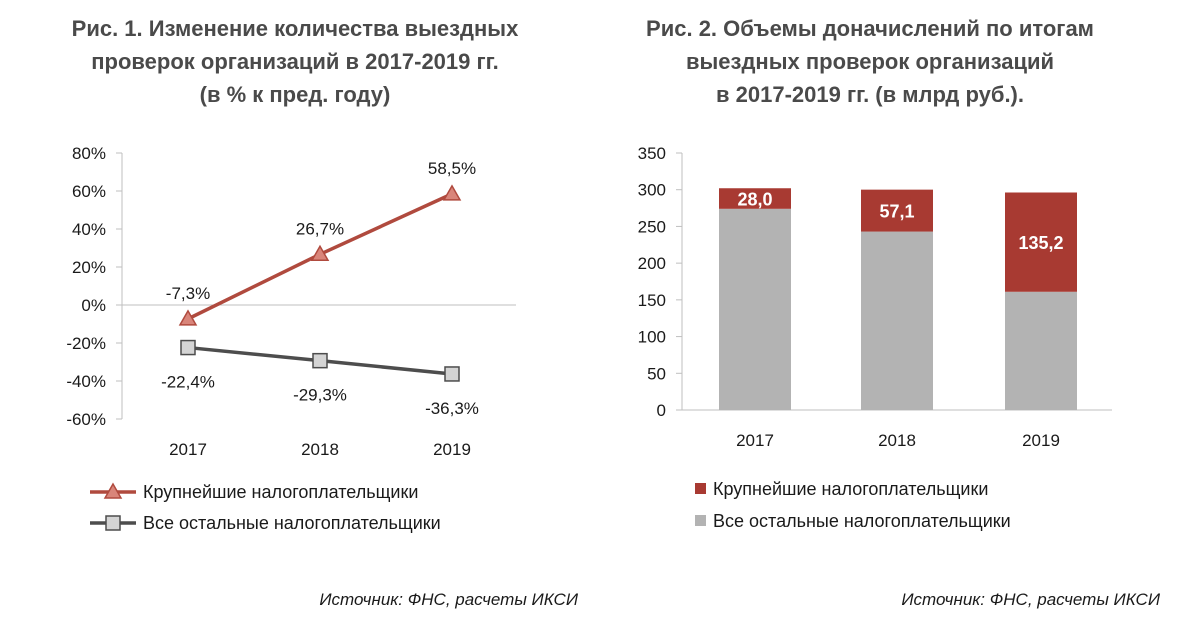  I want to click on y-tick-label: 20%, so click(89, 267).